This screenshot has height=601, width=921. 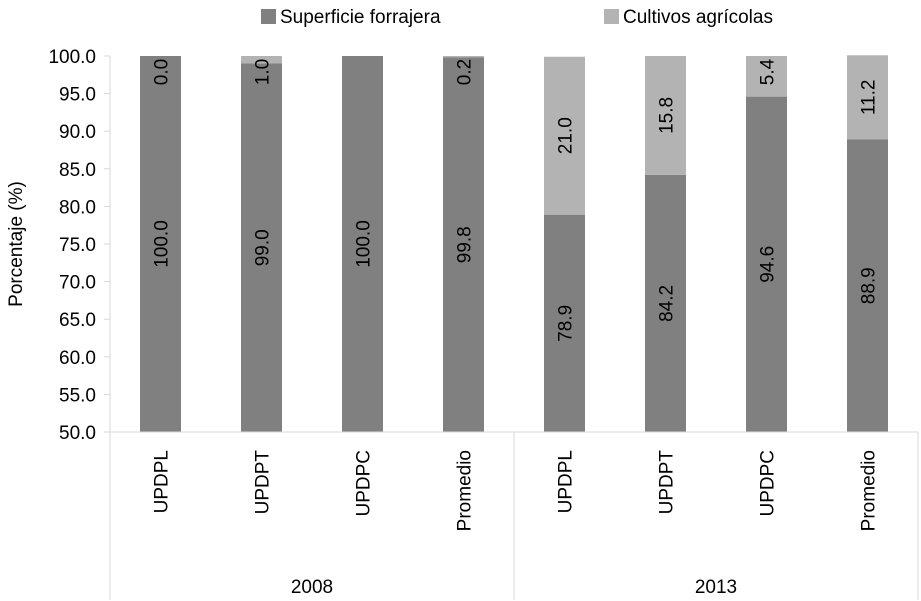 I want to click on legend-label-forrajera: Superficie forrajera, so click(x=360, y=17).